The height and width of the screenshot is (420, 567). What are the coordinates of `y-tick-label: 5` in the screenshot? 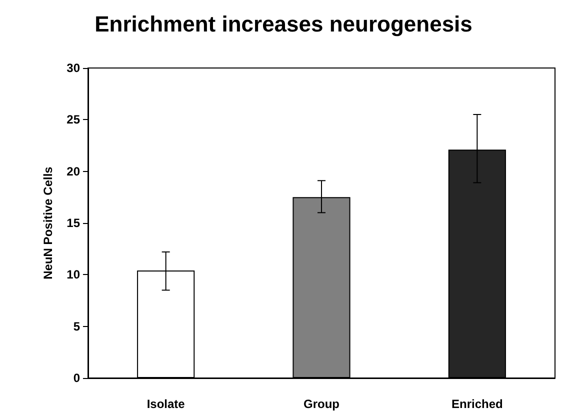 It's located at (76, 326).